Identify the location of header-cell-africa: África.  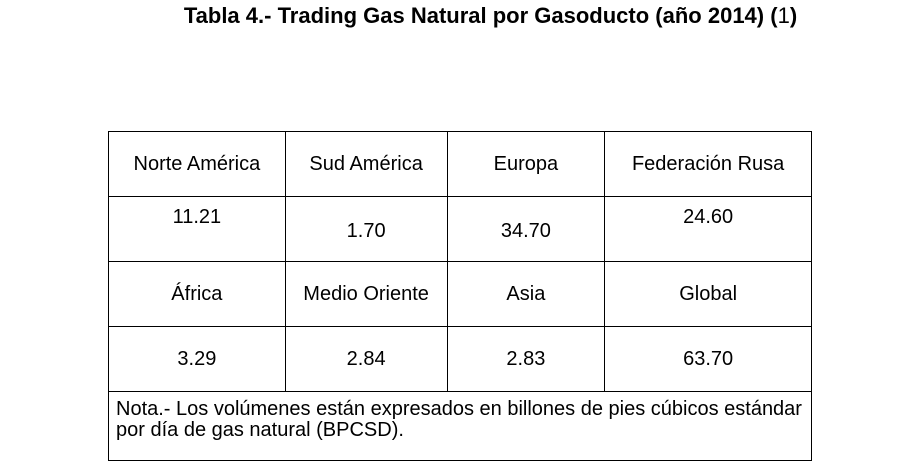
(197, 294).